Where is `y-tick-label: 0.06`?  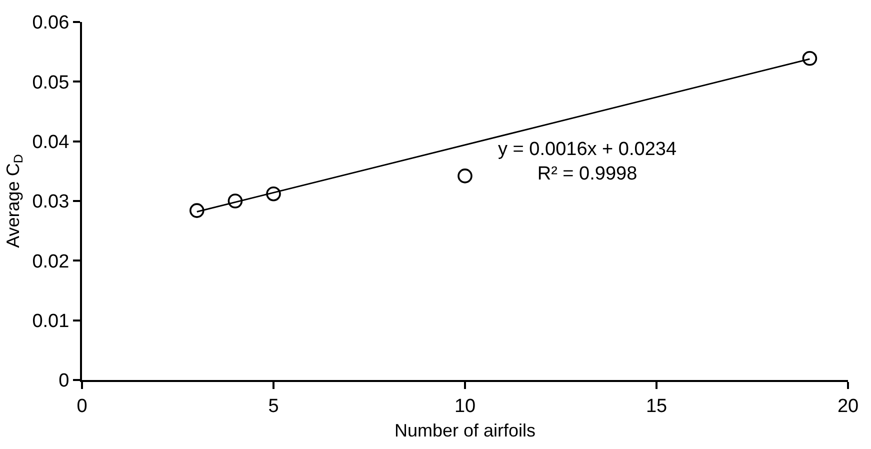
y-tick-label: 0.06 is located at coordinates (51, 23).